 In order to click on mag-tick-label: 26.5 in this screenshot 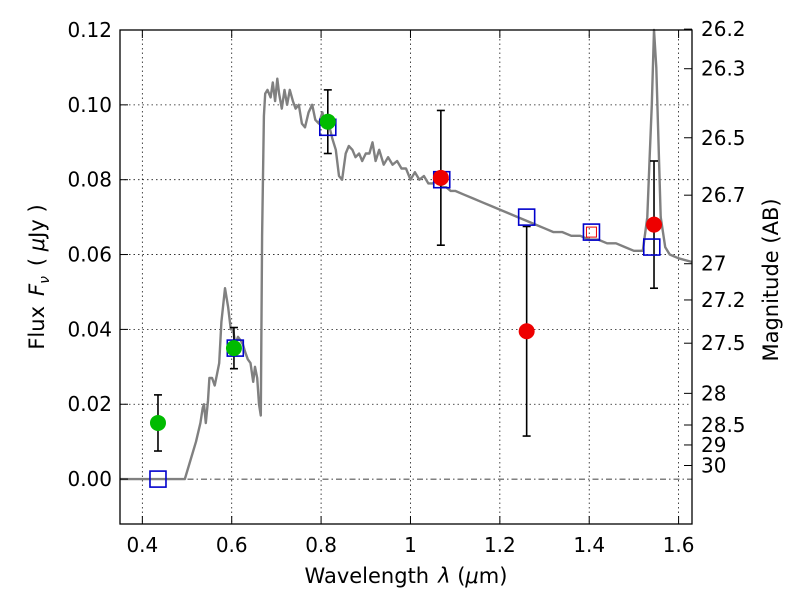, I will do `click(723, 138)`.